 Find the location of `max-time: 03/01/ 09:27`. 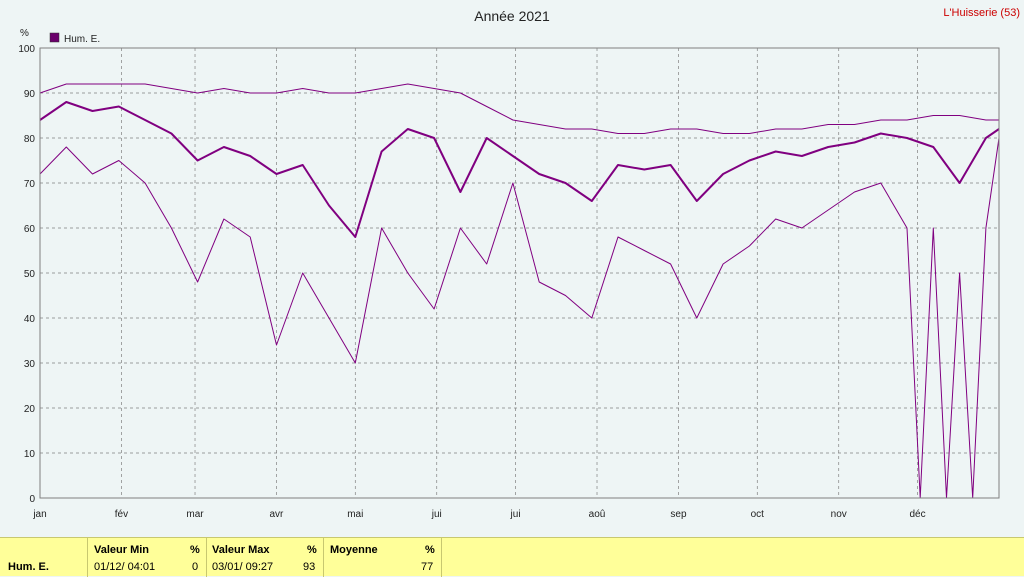

max-time: 03/01/ 09:27 is located at coordinates (243, 567).